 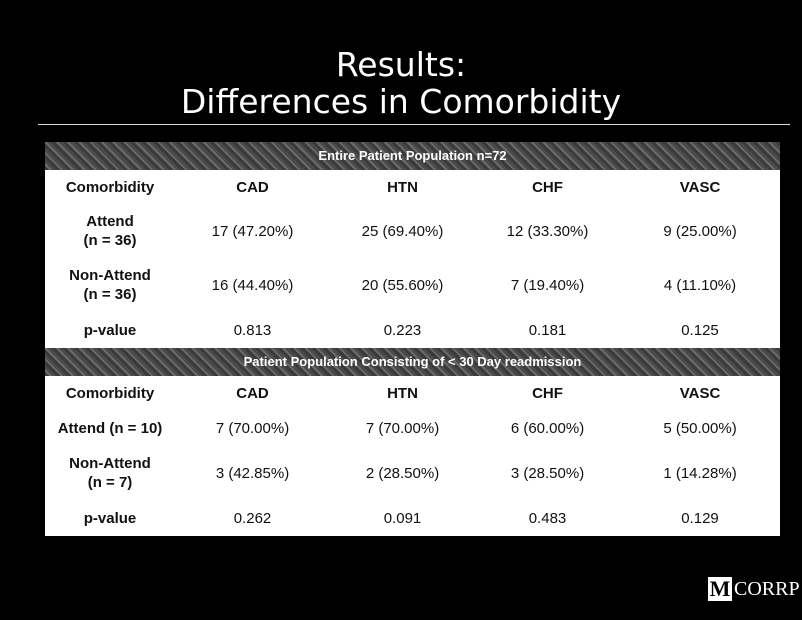 I want to click on value-cell: 0.091, so click(x=402, y=518).